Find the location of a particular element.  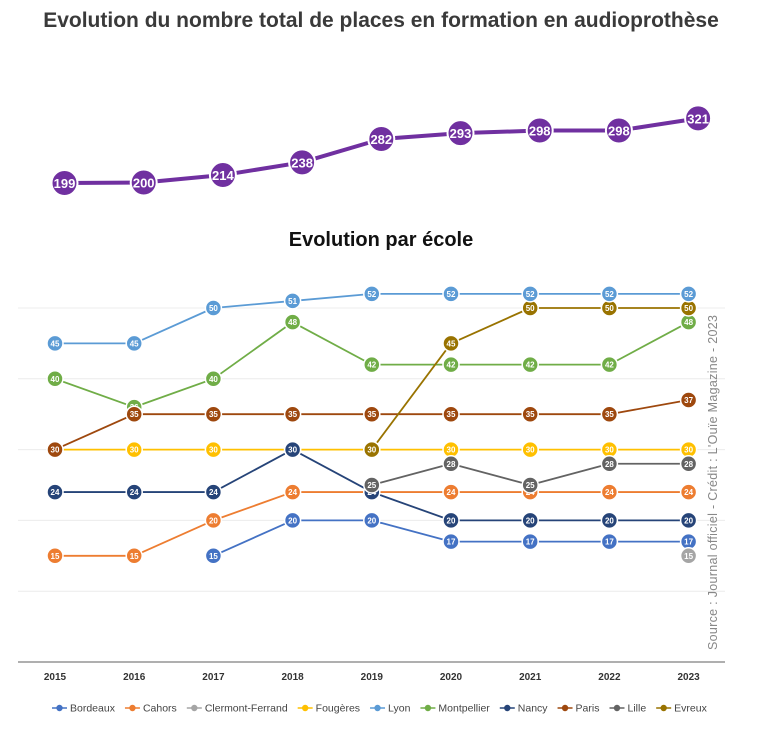

total-point-label: 238 is located at coordinates (302, 162).